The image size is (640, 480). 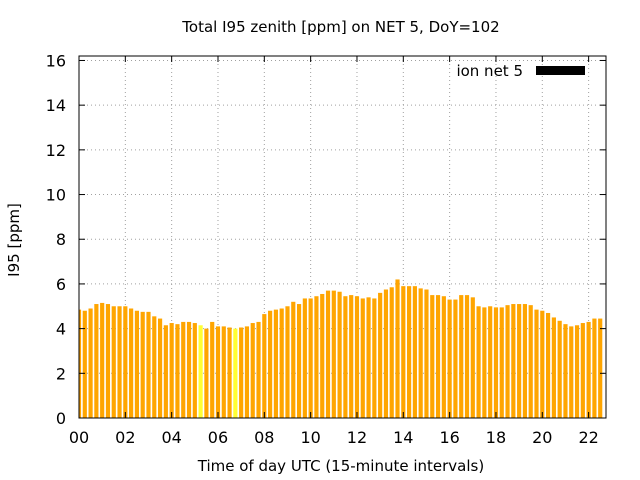 I want to click on x-tick-label: 22, so click(x=588, y=437).